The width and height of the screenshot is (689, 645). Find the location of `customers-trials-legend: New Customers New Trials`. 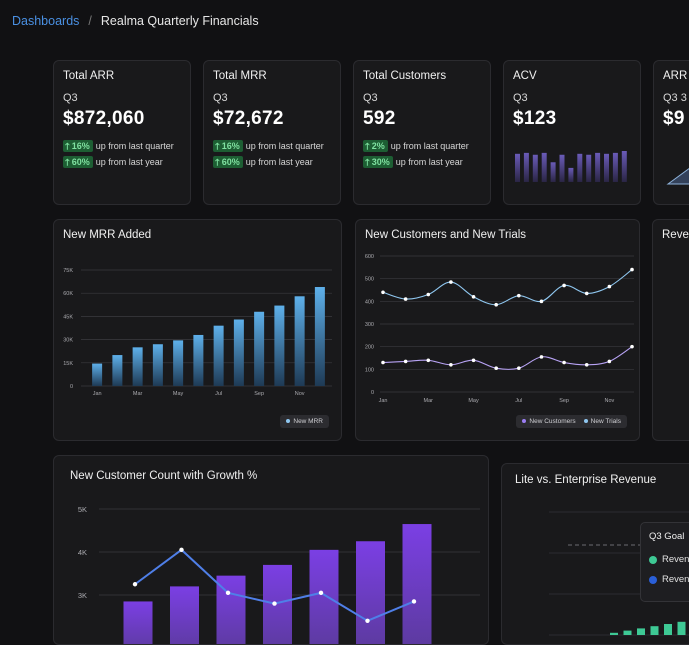

customers-trials-legend: New Customers New Trials is located at coordinates (571, 421).